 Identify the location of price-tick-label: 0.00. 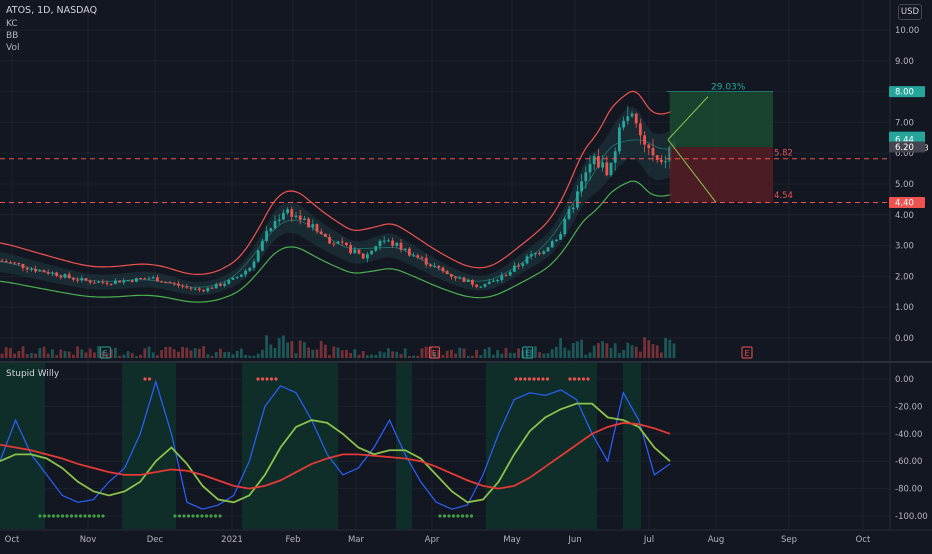
(904, 339).